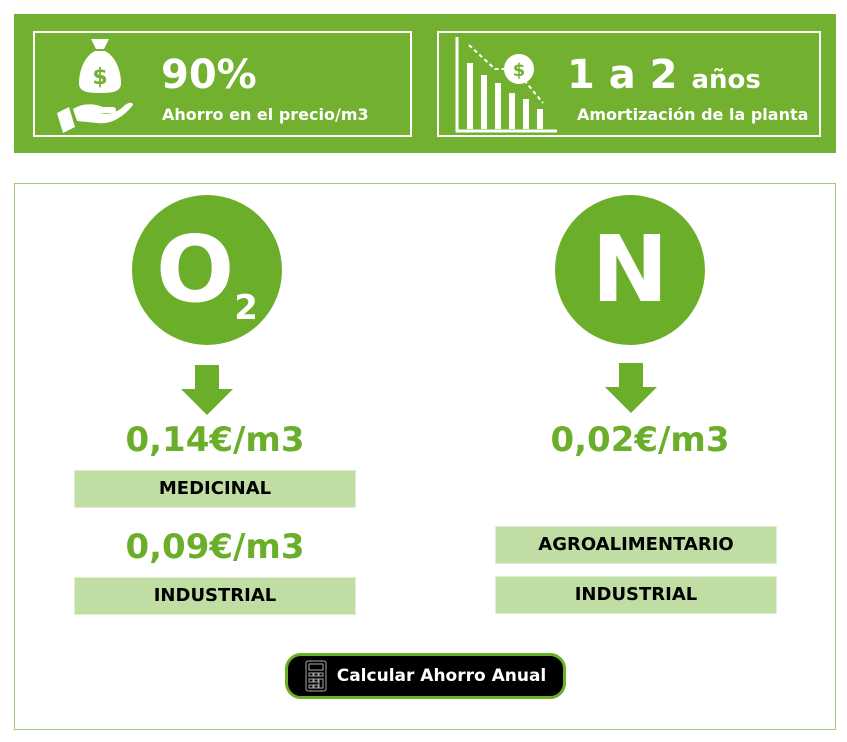 This screenshot has width=847, height=742. Describe the element at coordinates (209, 75) in the screenshot. I see `stat-savings-value: 90%` at that location.